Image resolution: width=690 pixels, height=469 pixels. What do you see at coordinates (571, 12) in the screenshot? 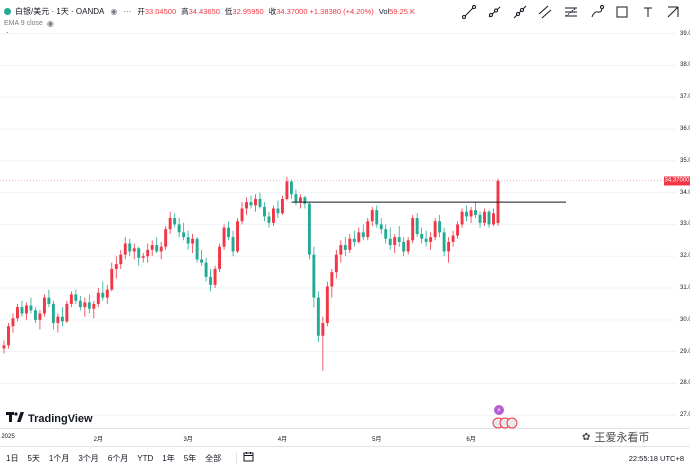
I see `fib-retracement-icon` at bounding box center [571, 12].